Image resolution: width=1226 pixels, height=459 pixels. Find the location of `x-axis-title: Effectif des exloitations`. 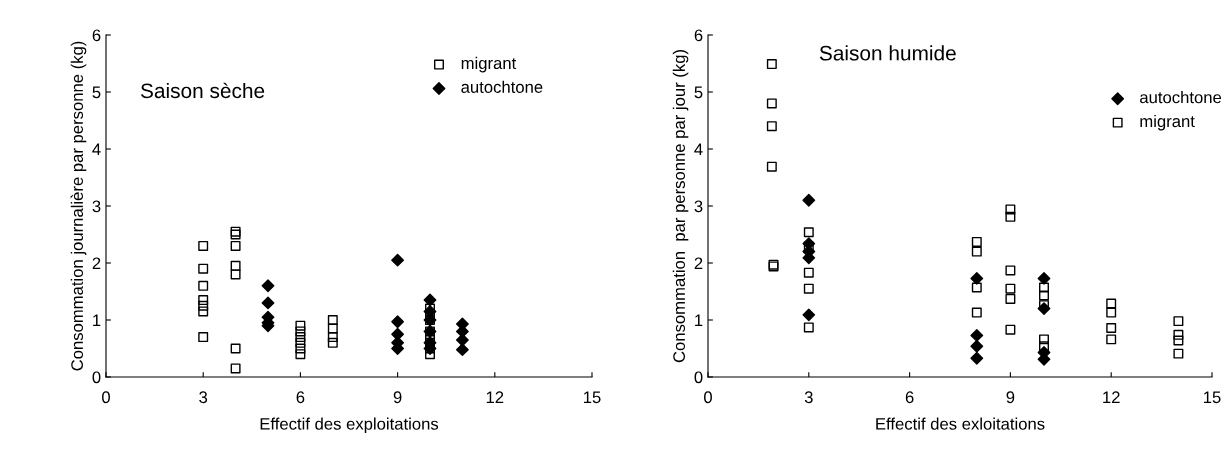

x-axis-title: Effectif des exloitations is located at coordinates (960, 423).